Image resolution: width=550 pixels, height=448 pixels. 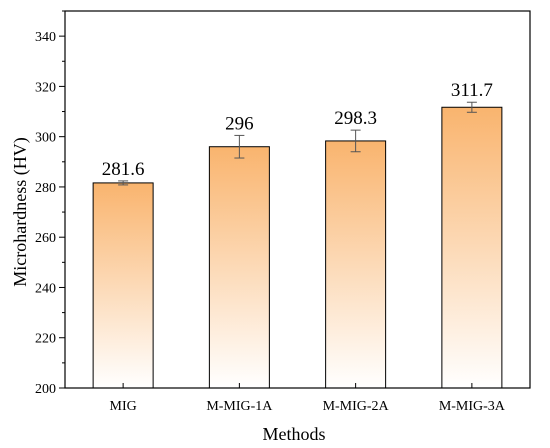 I want to click on y-tick-label-340: 340, so click(x=45, y=37).